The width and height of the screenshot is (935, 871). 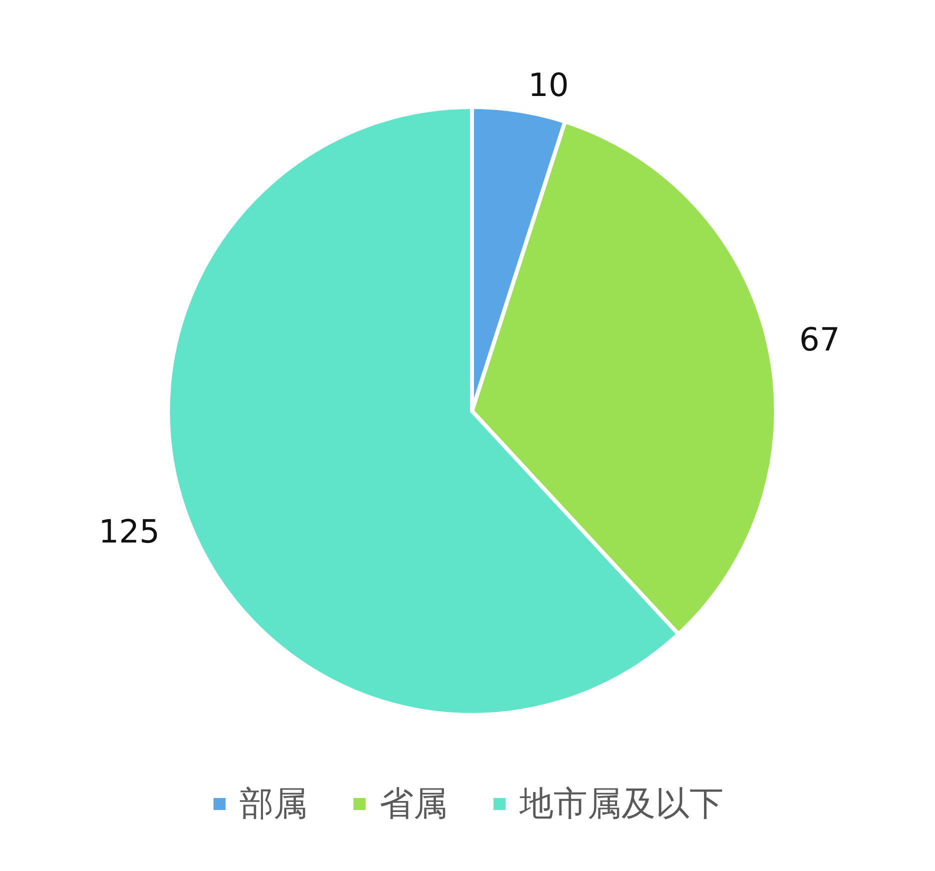 What do you see at coordinates (129, 531) in the screenshot?
I see `data-label: 125` at bounding box center [129, 531].